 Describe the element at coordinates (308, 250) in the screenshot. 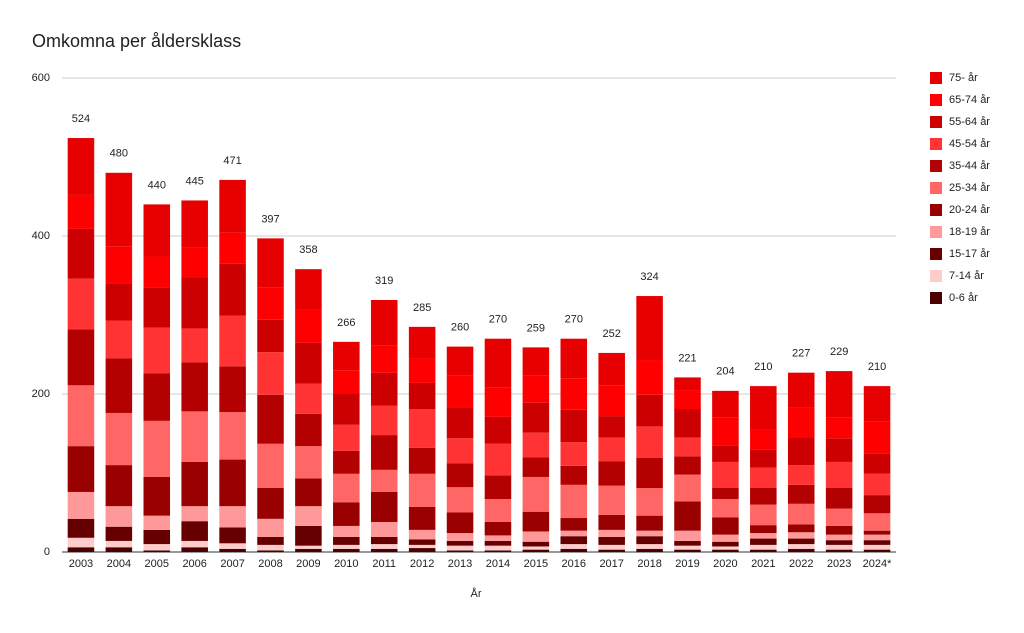

I see `total-label: 358` at that location.